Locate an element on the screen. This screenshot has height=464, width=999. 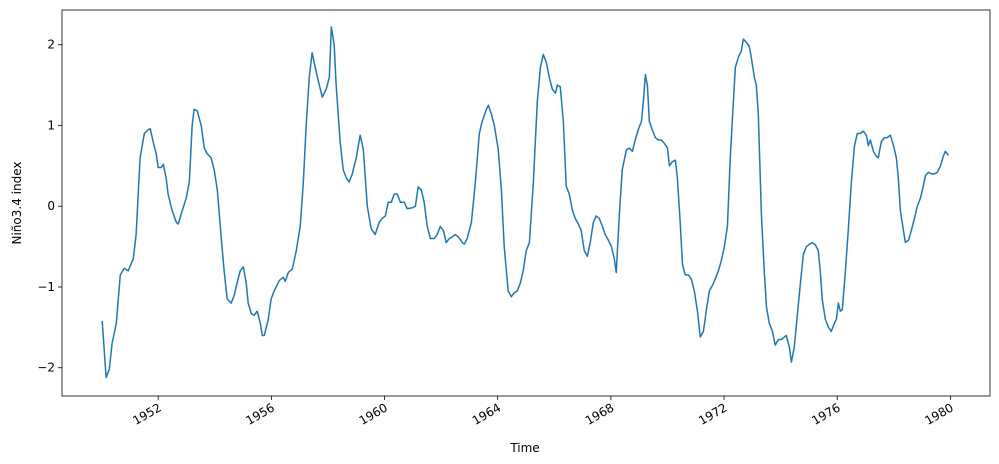
y-tick-label: −1 is located at coordinates (46, 287).